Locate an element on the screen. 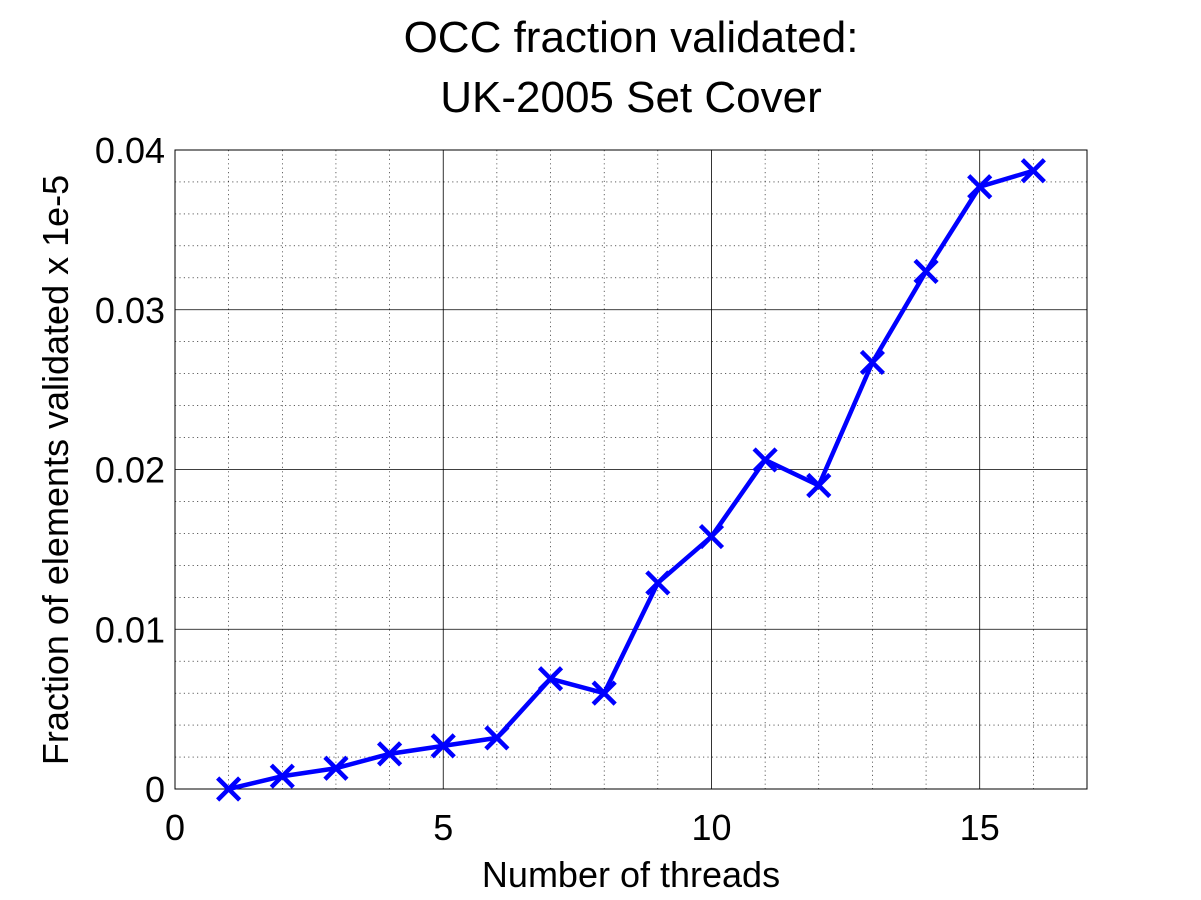  x-tick-label: 5 is located at coordinates (443, 827).